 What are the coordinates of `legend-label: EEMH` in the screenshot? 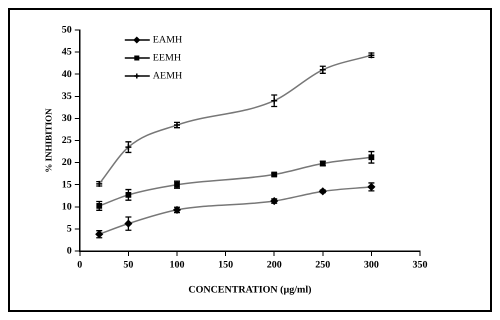 It's located at (167, 58).